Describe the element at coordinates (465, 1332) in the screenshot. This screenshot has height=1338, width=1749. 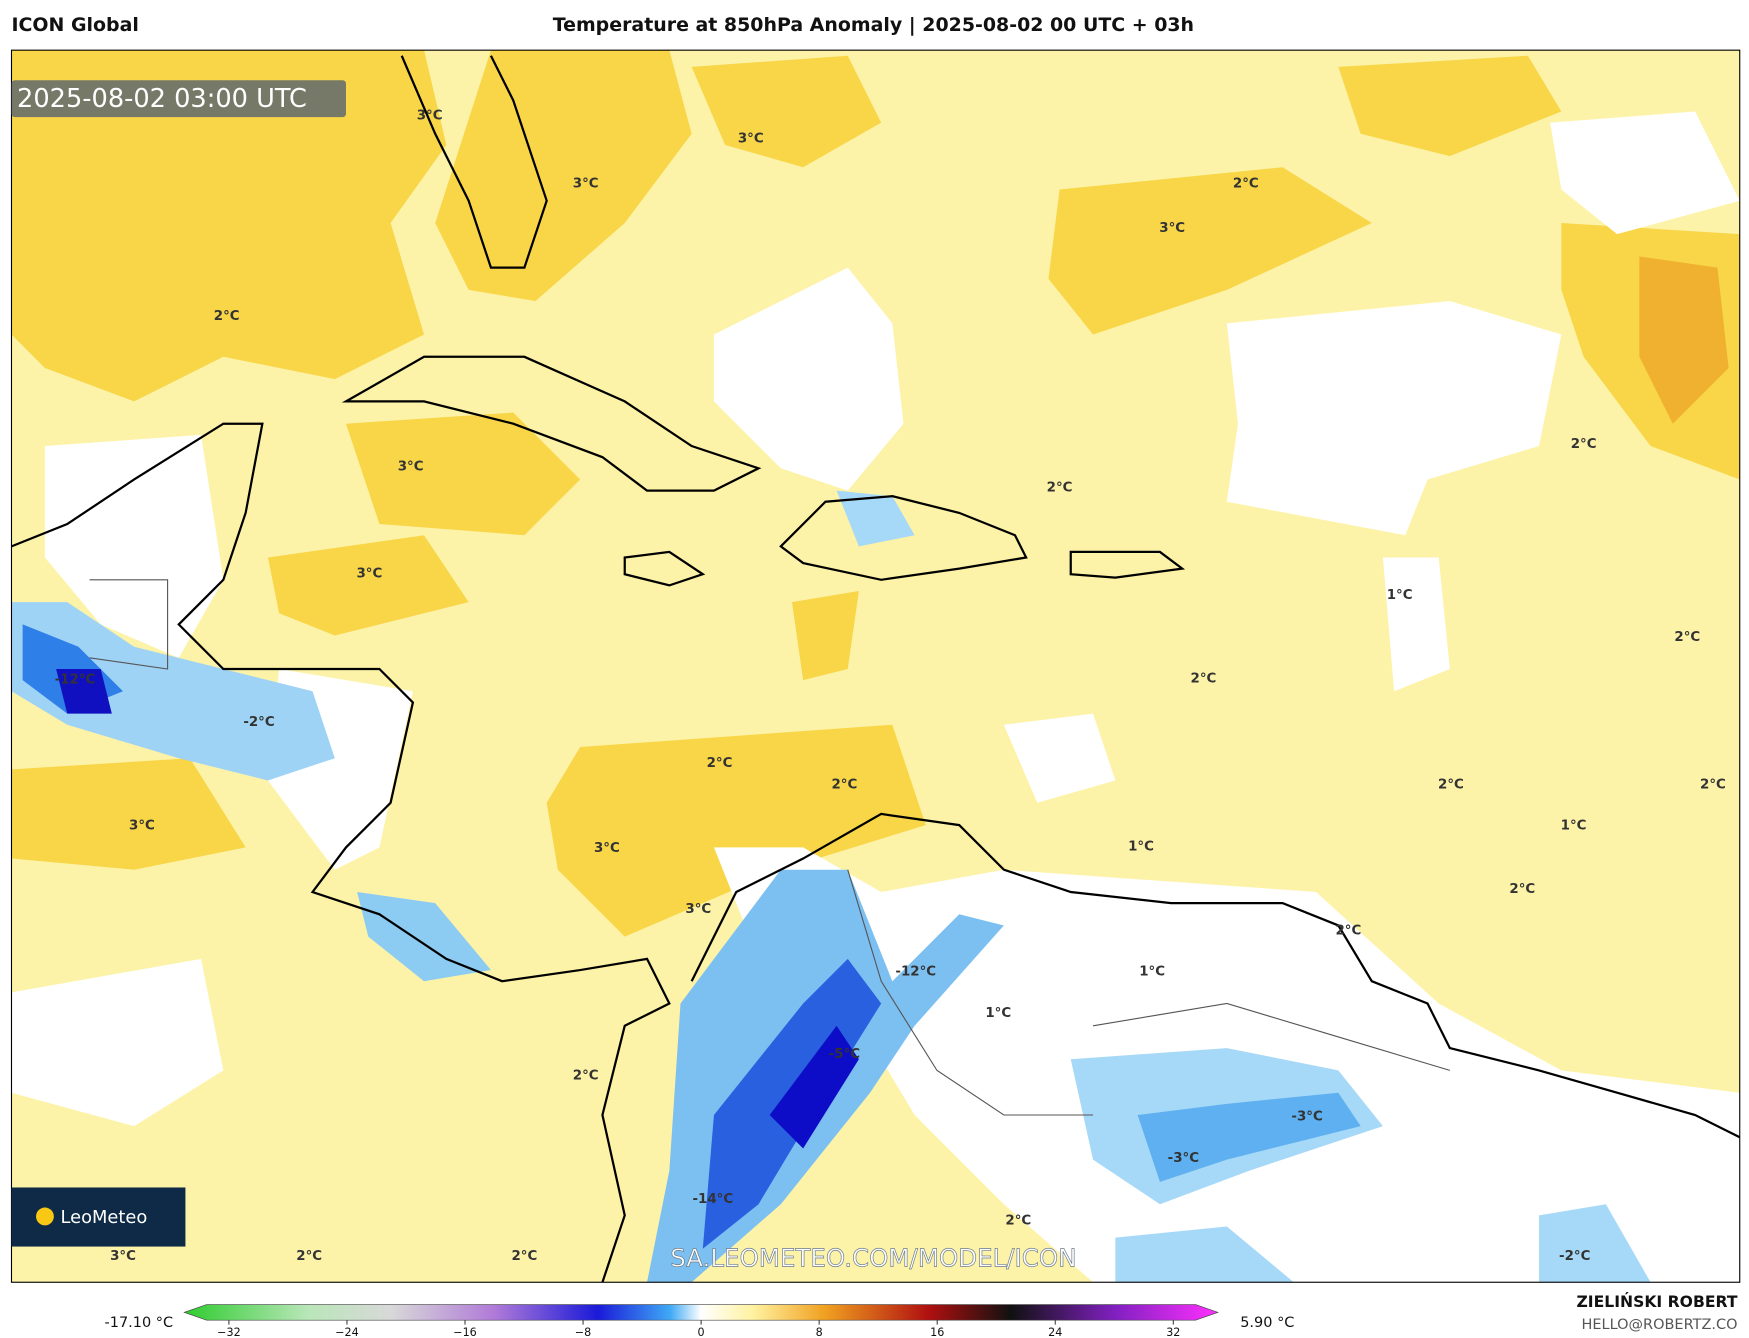
I see `colorbar-tick-label: −16` at that location.